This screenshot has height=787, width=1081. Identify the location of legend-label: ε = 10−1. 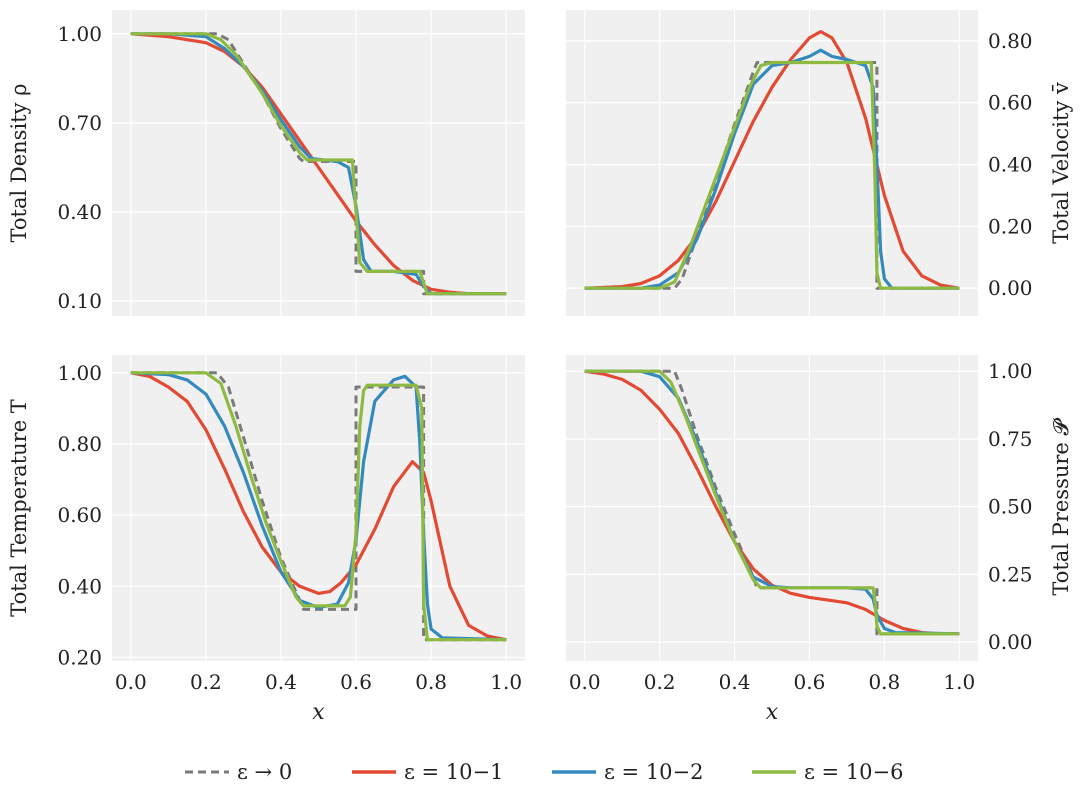
(454, 772).